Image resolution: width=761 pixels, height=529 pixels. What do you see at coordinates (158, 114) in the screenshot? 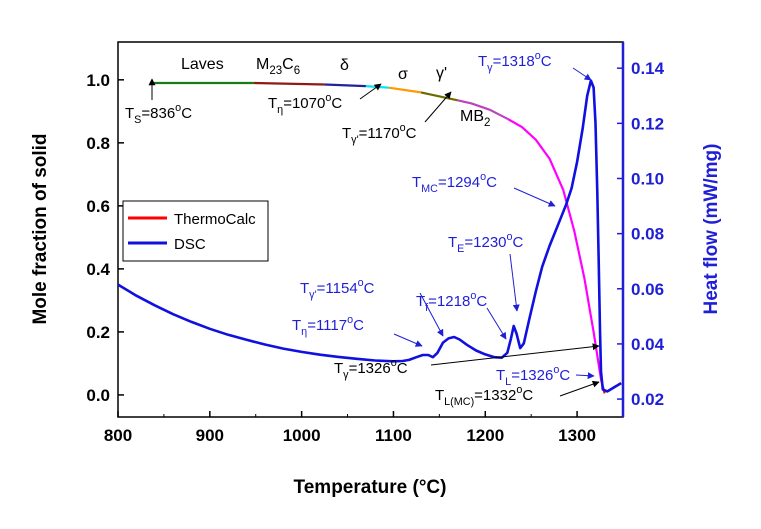
I see `annotation-ts: TS=836oC` at bounding box center [158, 114].